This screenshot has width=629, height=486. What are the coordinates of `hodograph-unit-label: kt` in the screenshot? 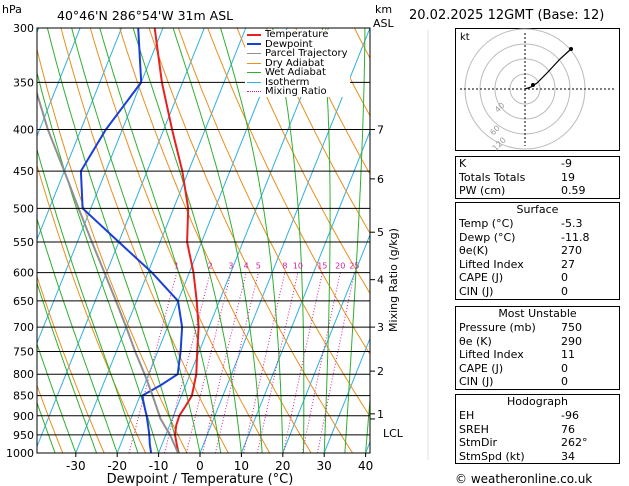 It's located at (465, 37).